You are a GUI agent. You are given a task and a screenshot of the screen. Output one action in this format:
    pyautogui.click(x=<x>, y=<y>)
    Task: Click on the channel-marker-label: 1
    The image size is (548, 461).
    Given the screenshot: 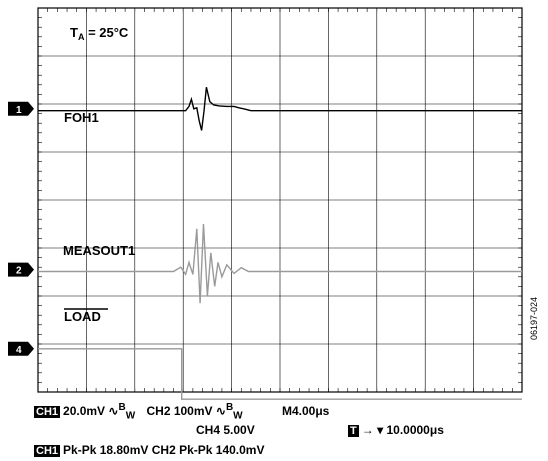 What is the action you would take?
    pyautogui.click(x=19, y=110)
    